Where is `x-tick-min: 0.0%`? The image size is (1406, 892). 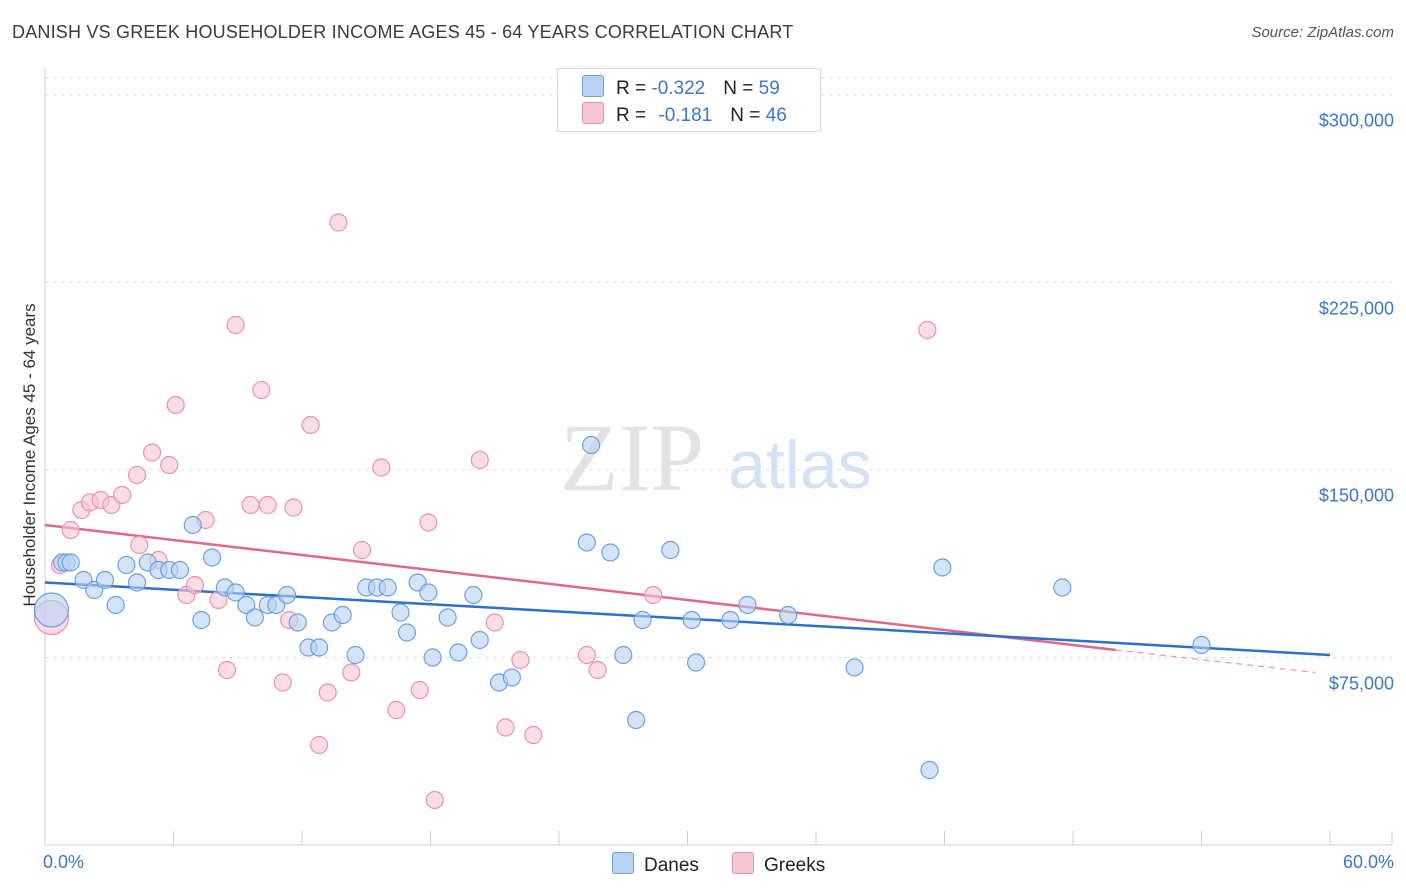
x-tick-min: 0.0% is located at coordinates (64, 862).